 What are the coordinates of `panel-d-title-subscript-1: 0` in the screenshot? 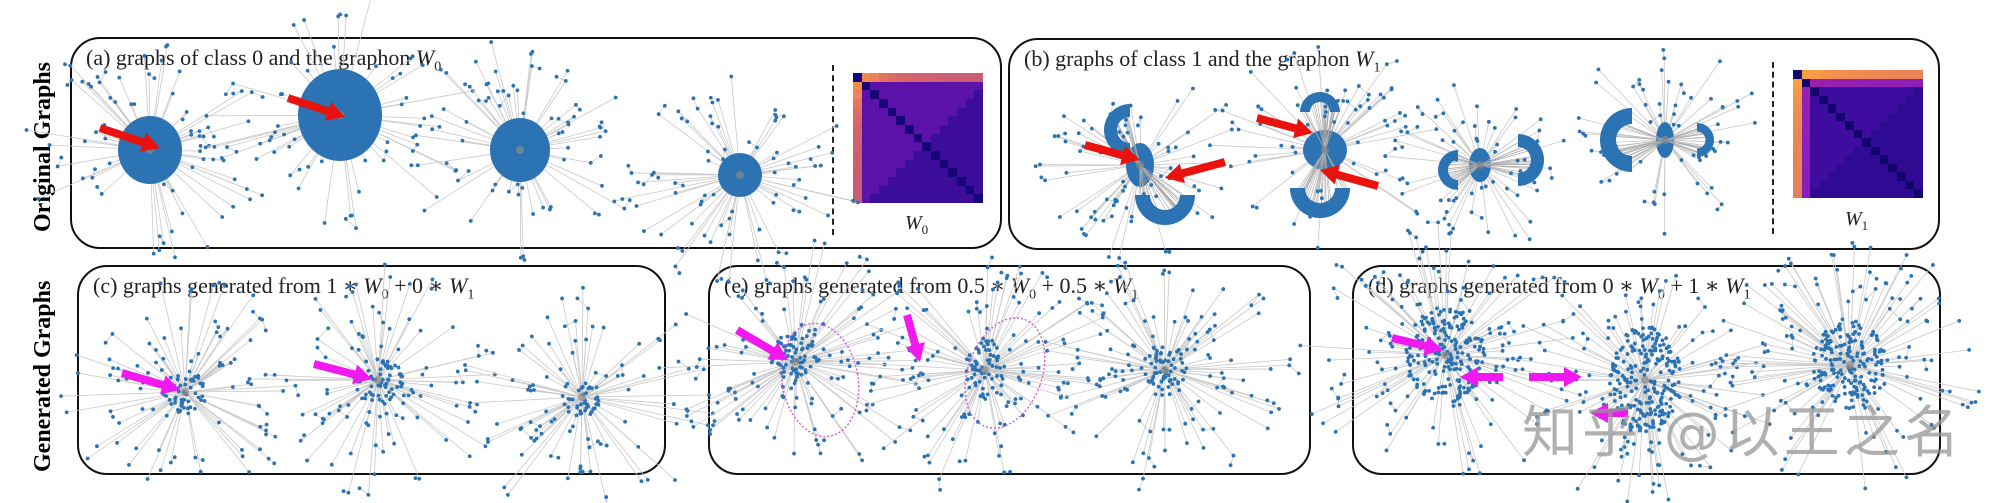 It's located at (1661, 295).